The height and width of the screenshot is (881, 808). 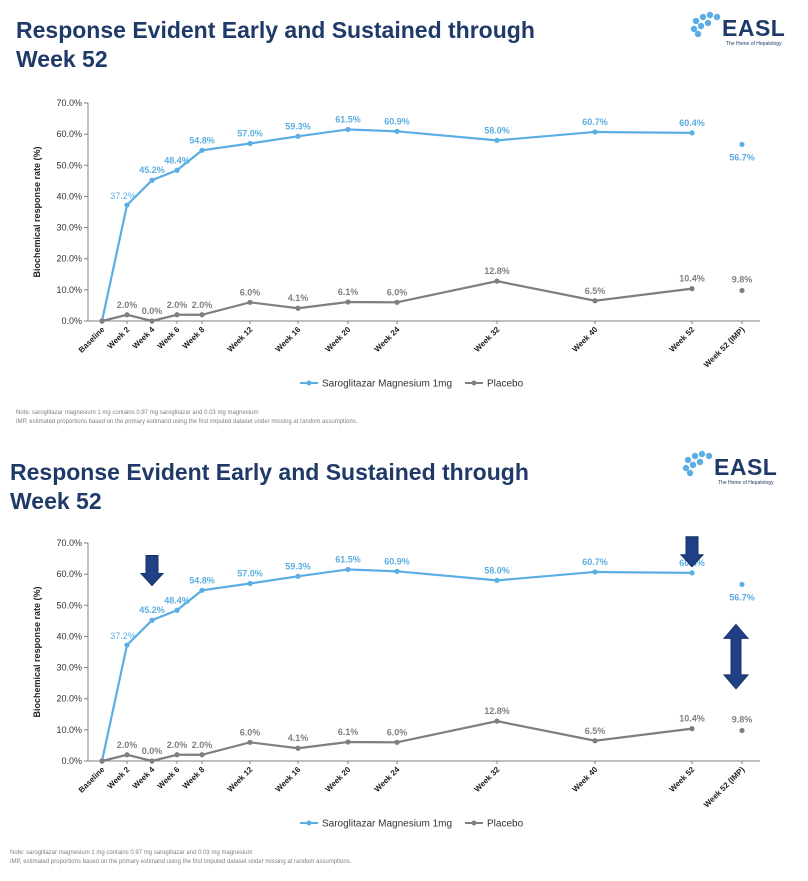 I want to click on x-tick-label: Week 40, so click(x=585, y=779).